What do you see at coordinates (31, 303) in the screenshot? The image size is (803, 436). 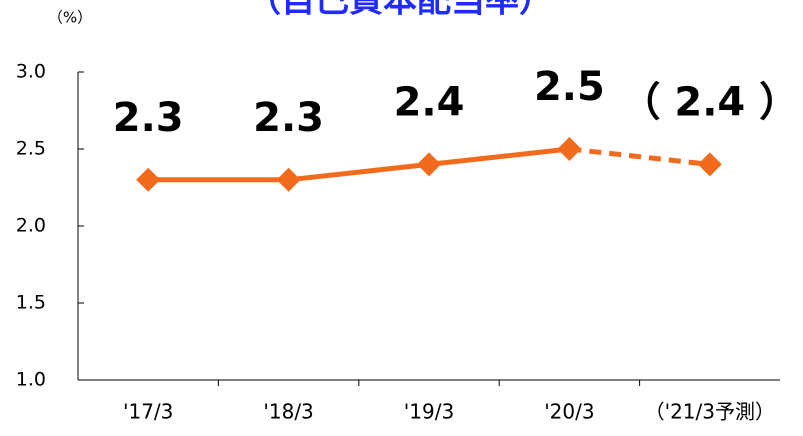 I see `y-tick-label: 1.5` at bounding box center [31, 303].